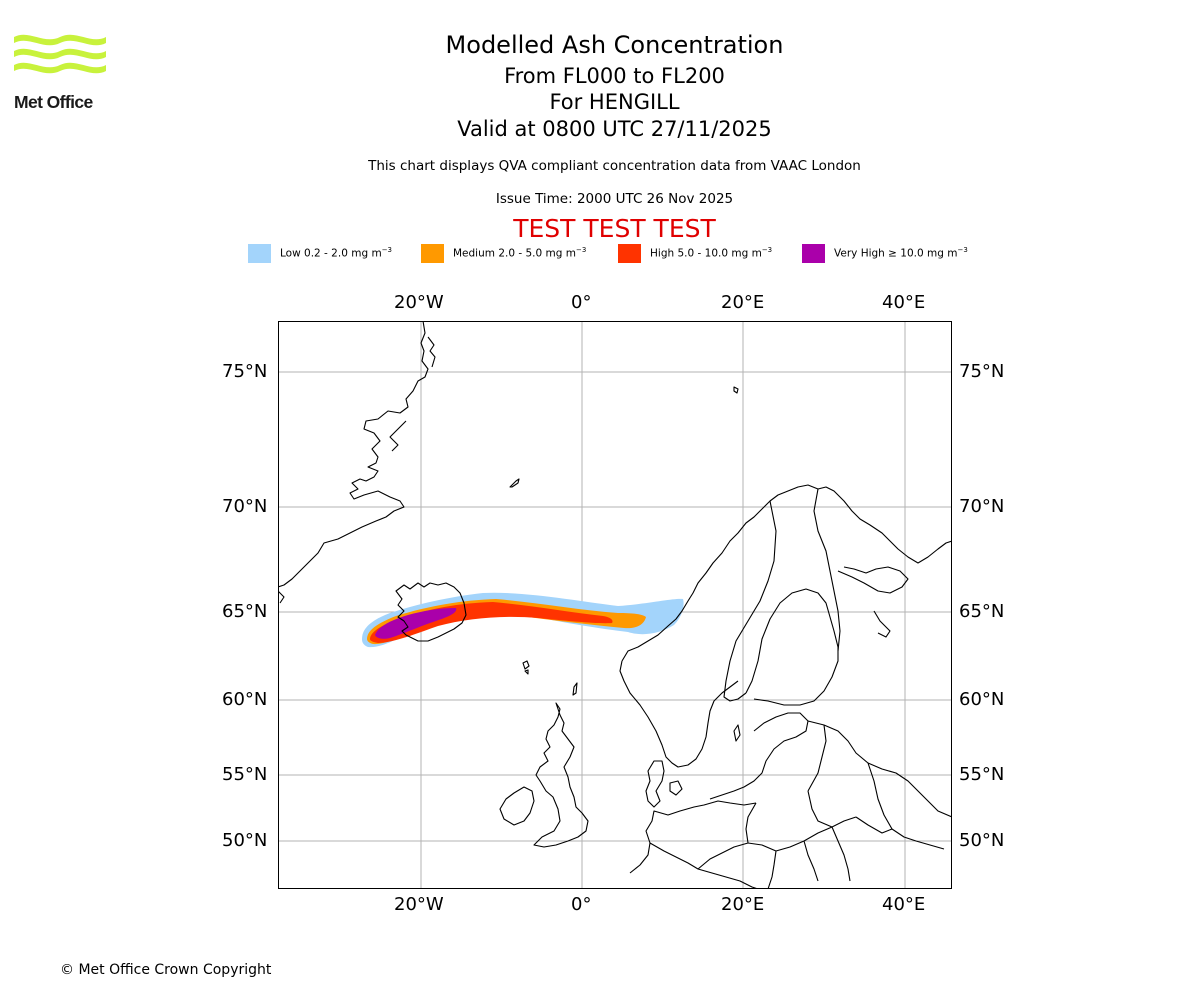  I want to click on lat-tick-right-50n: 50°N, so click(982, 840).